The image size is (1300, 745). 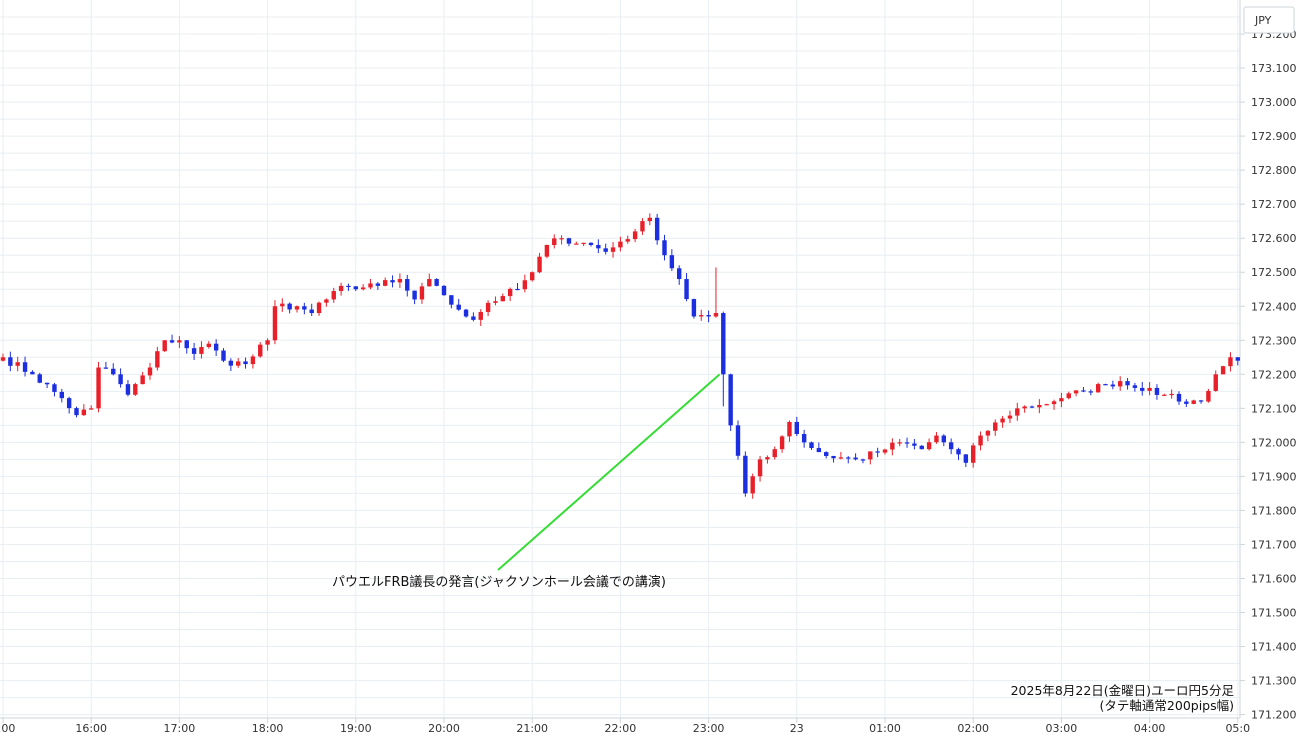 I want to click on time-tick-label: 04:00, so click(x=1150, y=728).